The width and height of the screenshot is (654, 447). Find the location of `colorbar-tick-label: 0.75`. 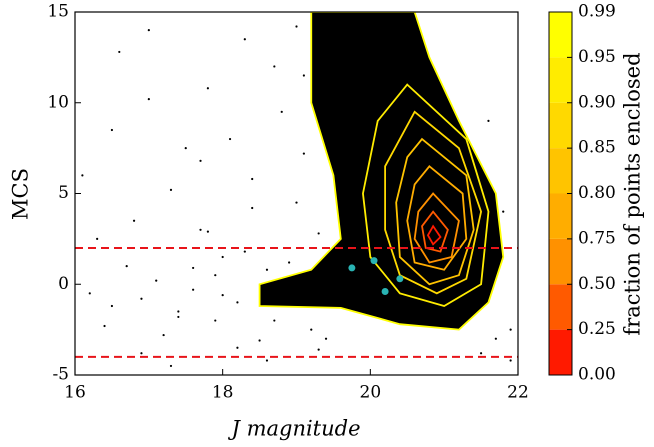

colorbar-tick-label: 0.75 is located at coordinates (597, 238).